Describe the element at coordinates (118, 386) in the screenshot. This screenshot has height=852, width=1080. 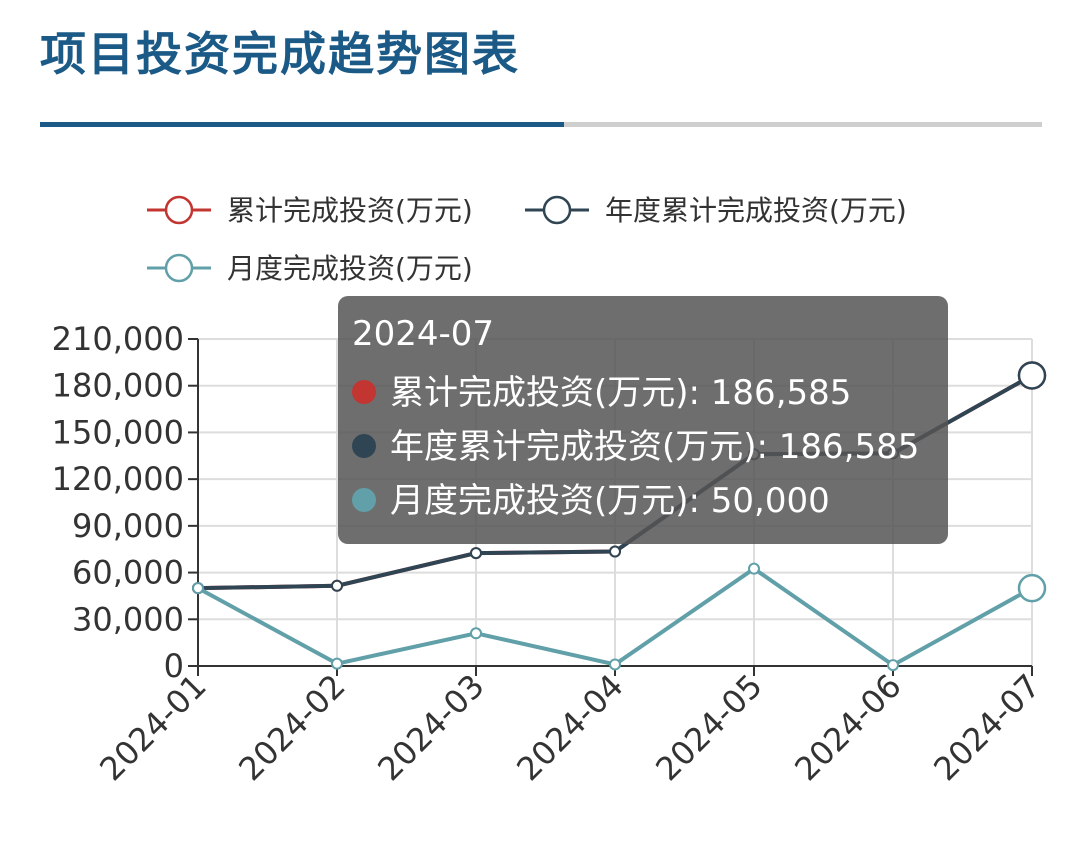
I see `y-tick-label: 180,000` at that location.